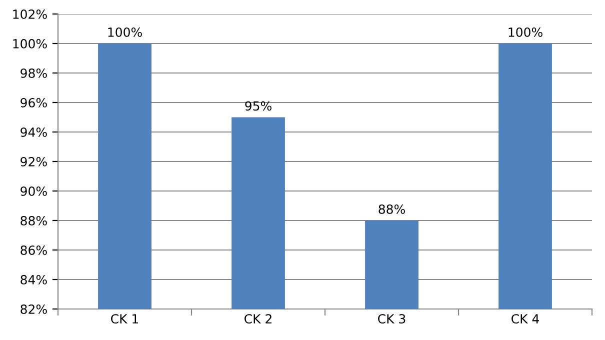  I want to click on y-tick-label: 100%, so click(30, 43).